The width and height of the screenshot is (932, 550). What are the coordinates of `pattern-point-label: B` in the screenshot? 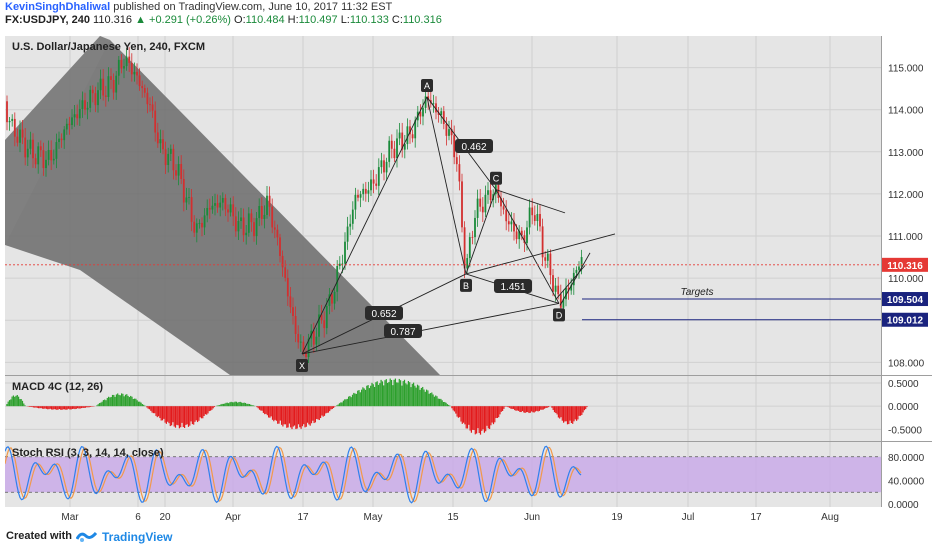 It's located at (466, 286).